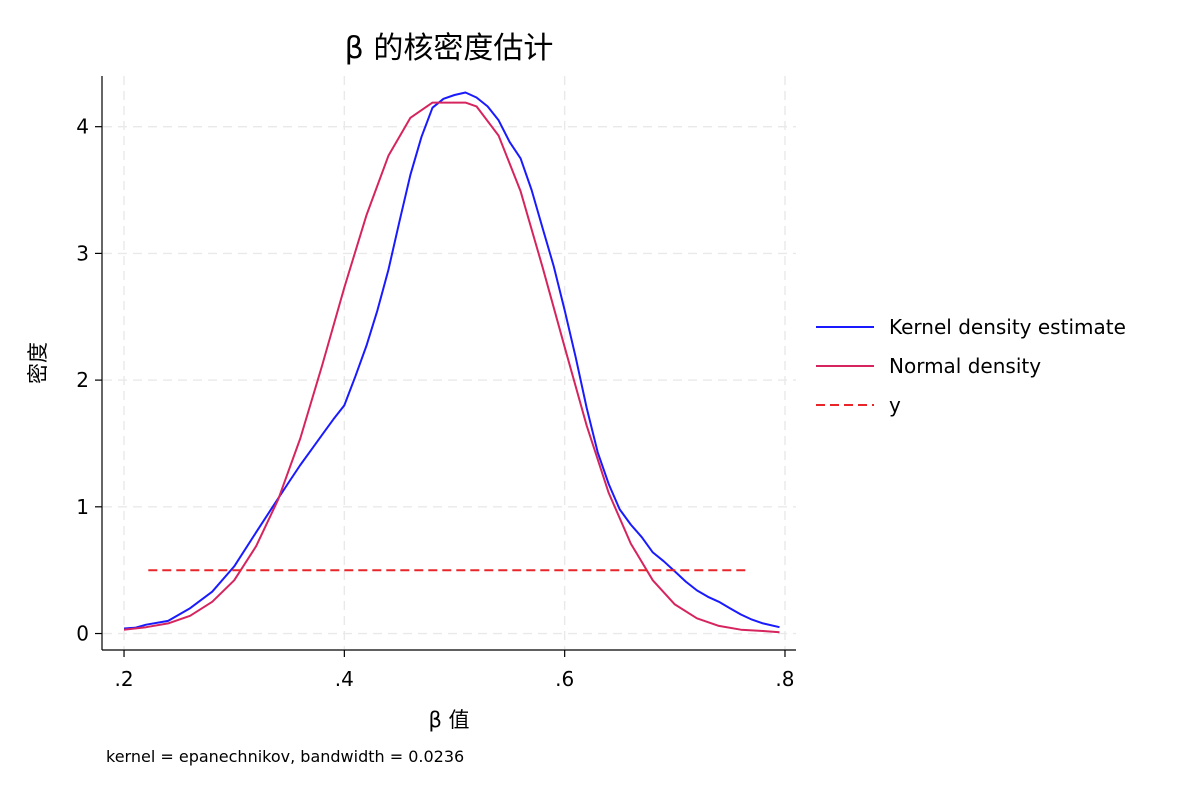 Image resolution: width=1200 pixels, height=800 pixels. Describe the element at coordinates (454, 670) in the screenshot. I see `x-axis-ticks: .2 .4 .6 .8` at that location.